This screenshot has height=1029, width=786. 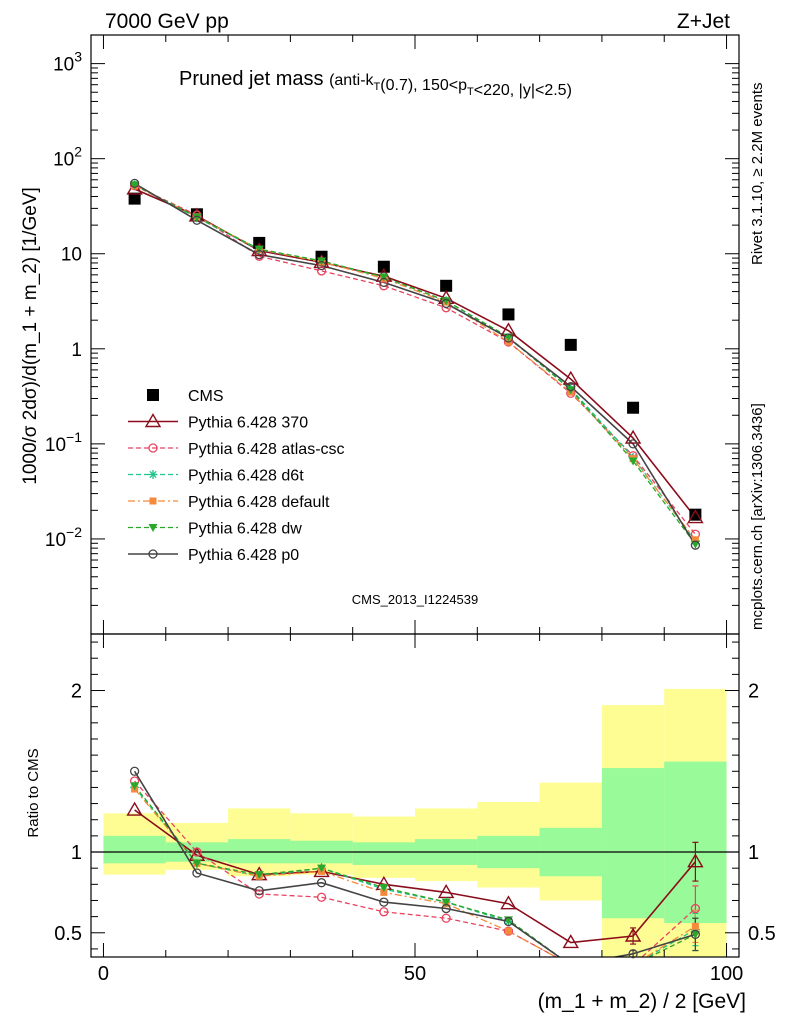 I want to click on x-tick-label: 50, so click(x=415, y=974).